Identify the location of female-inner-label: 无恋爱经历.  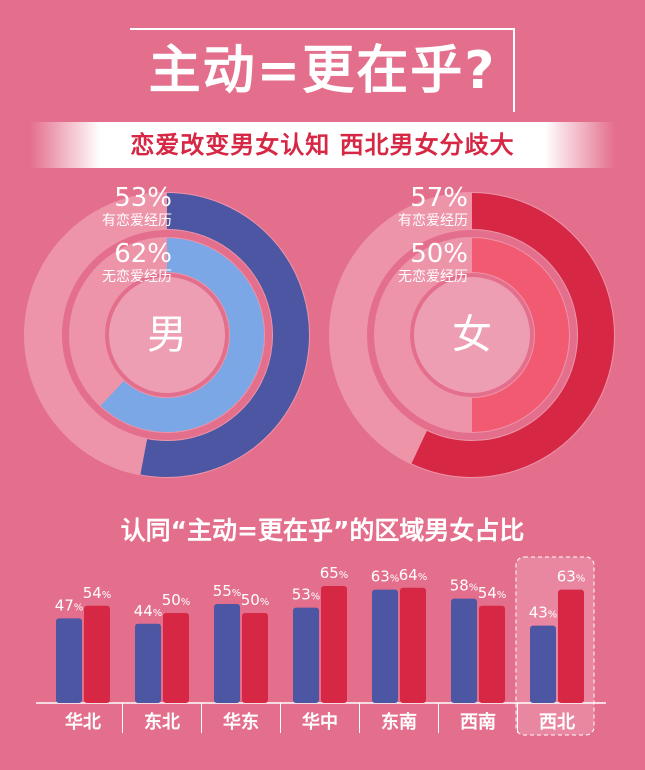
(433, 277).